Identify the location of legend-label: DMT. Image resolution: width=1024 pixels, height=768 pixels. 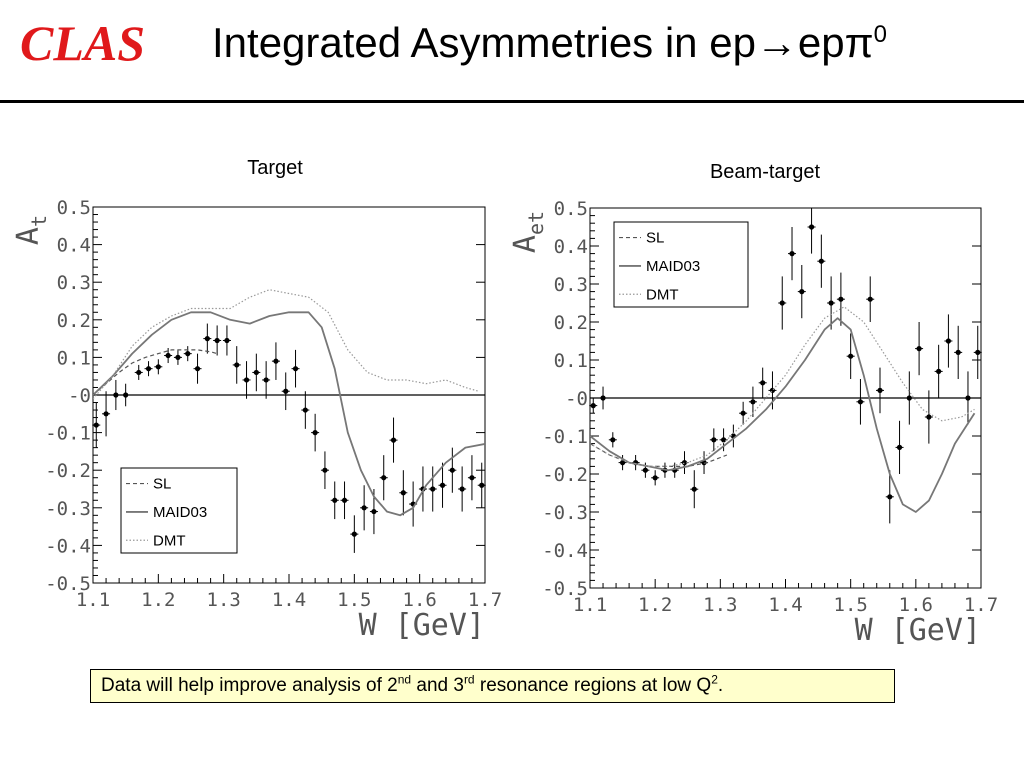
(169, 540).